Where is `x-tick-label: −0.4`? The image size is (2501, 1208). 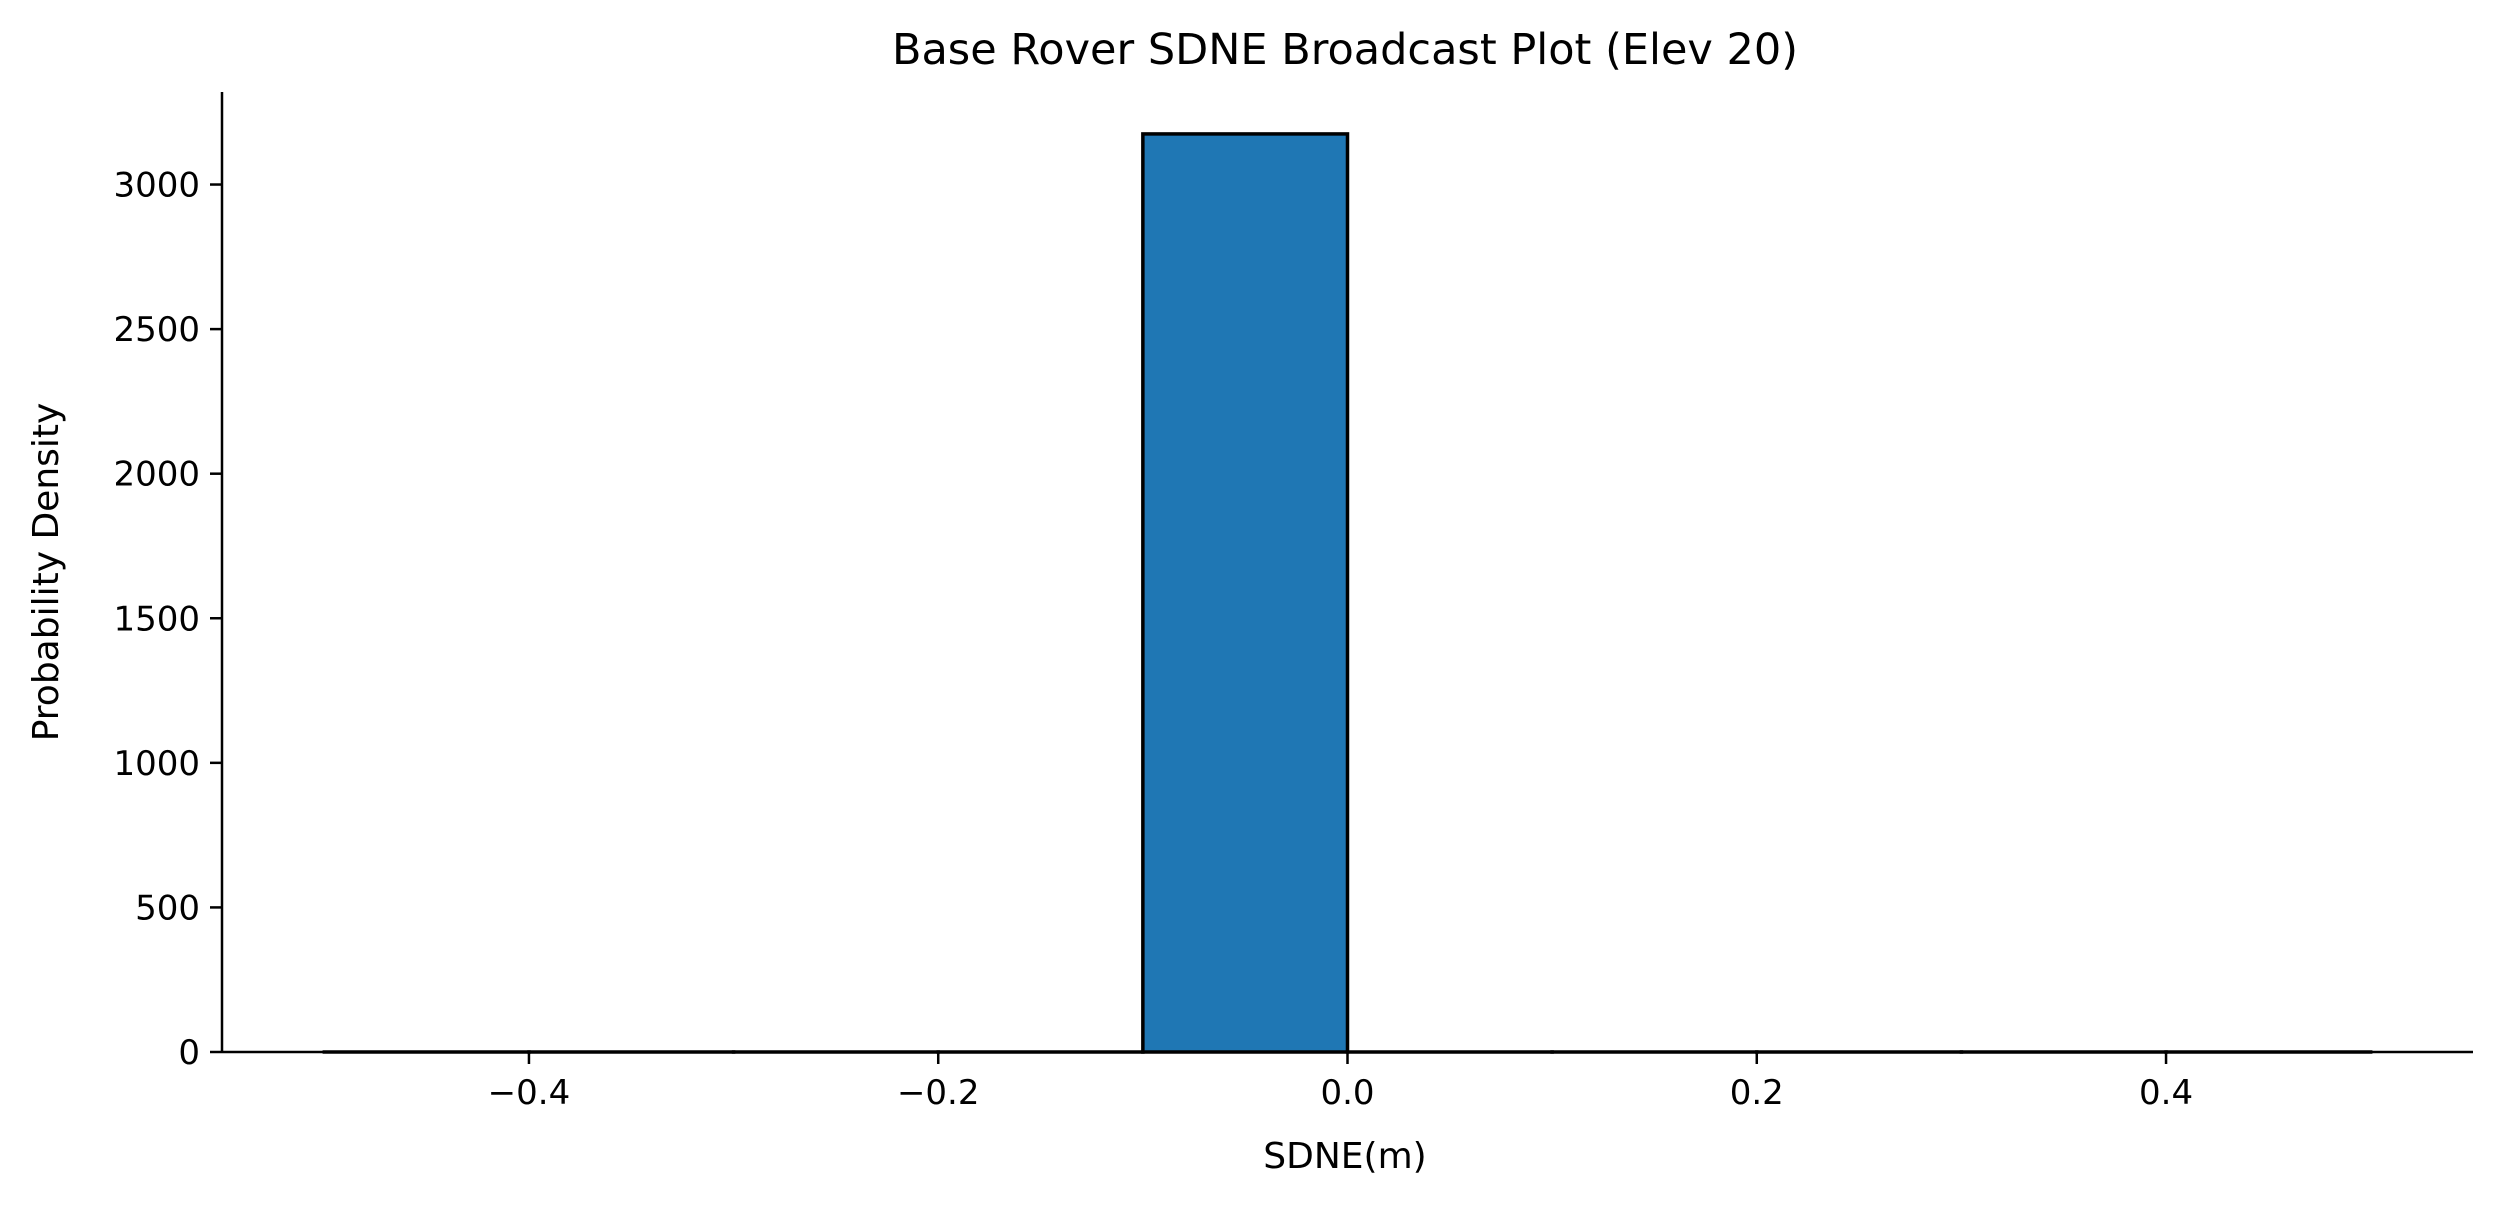
x-tick-label: −0.4 is located at coordinates (529, 1093).